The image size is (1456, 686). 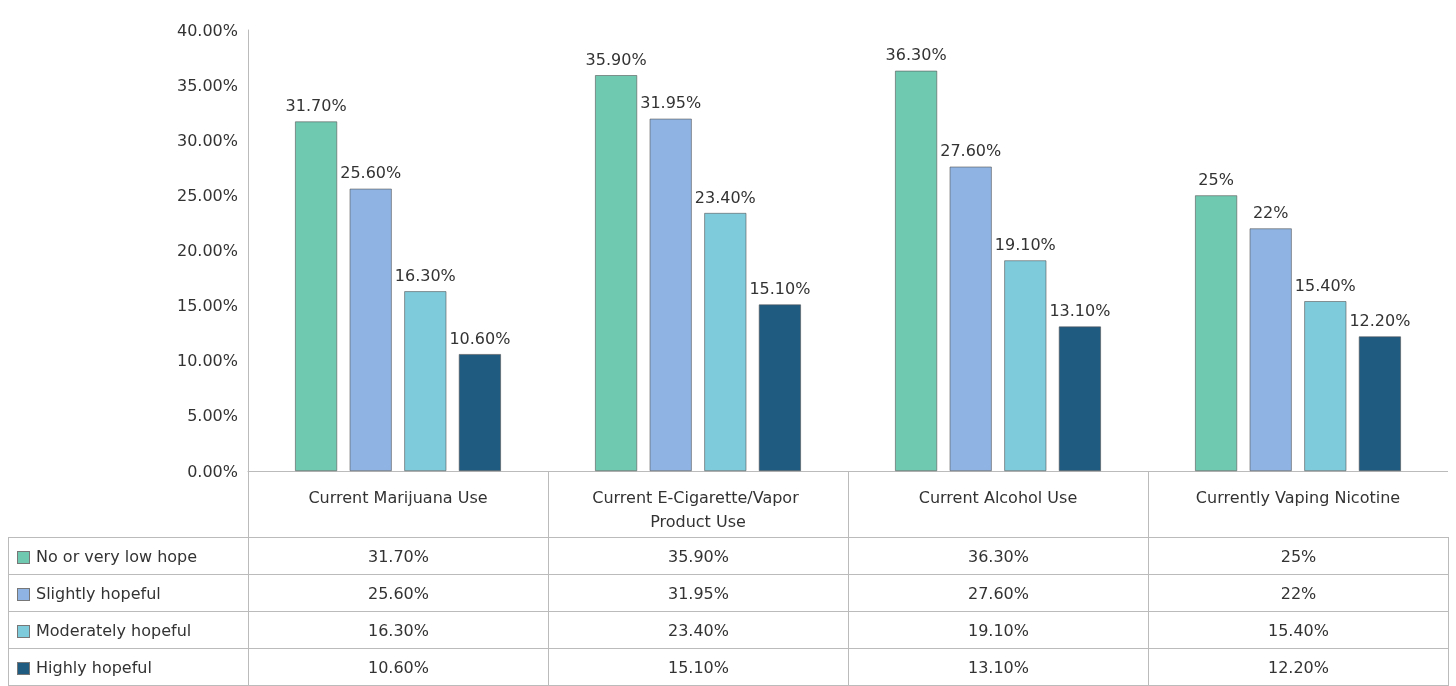 I want to click on y-tick-label: 0.00%, so click(x=212, y=471).